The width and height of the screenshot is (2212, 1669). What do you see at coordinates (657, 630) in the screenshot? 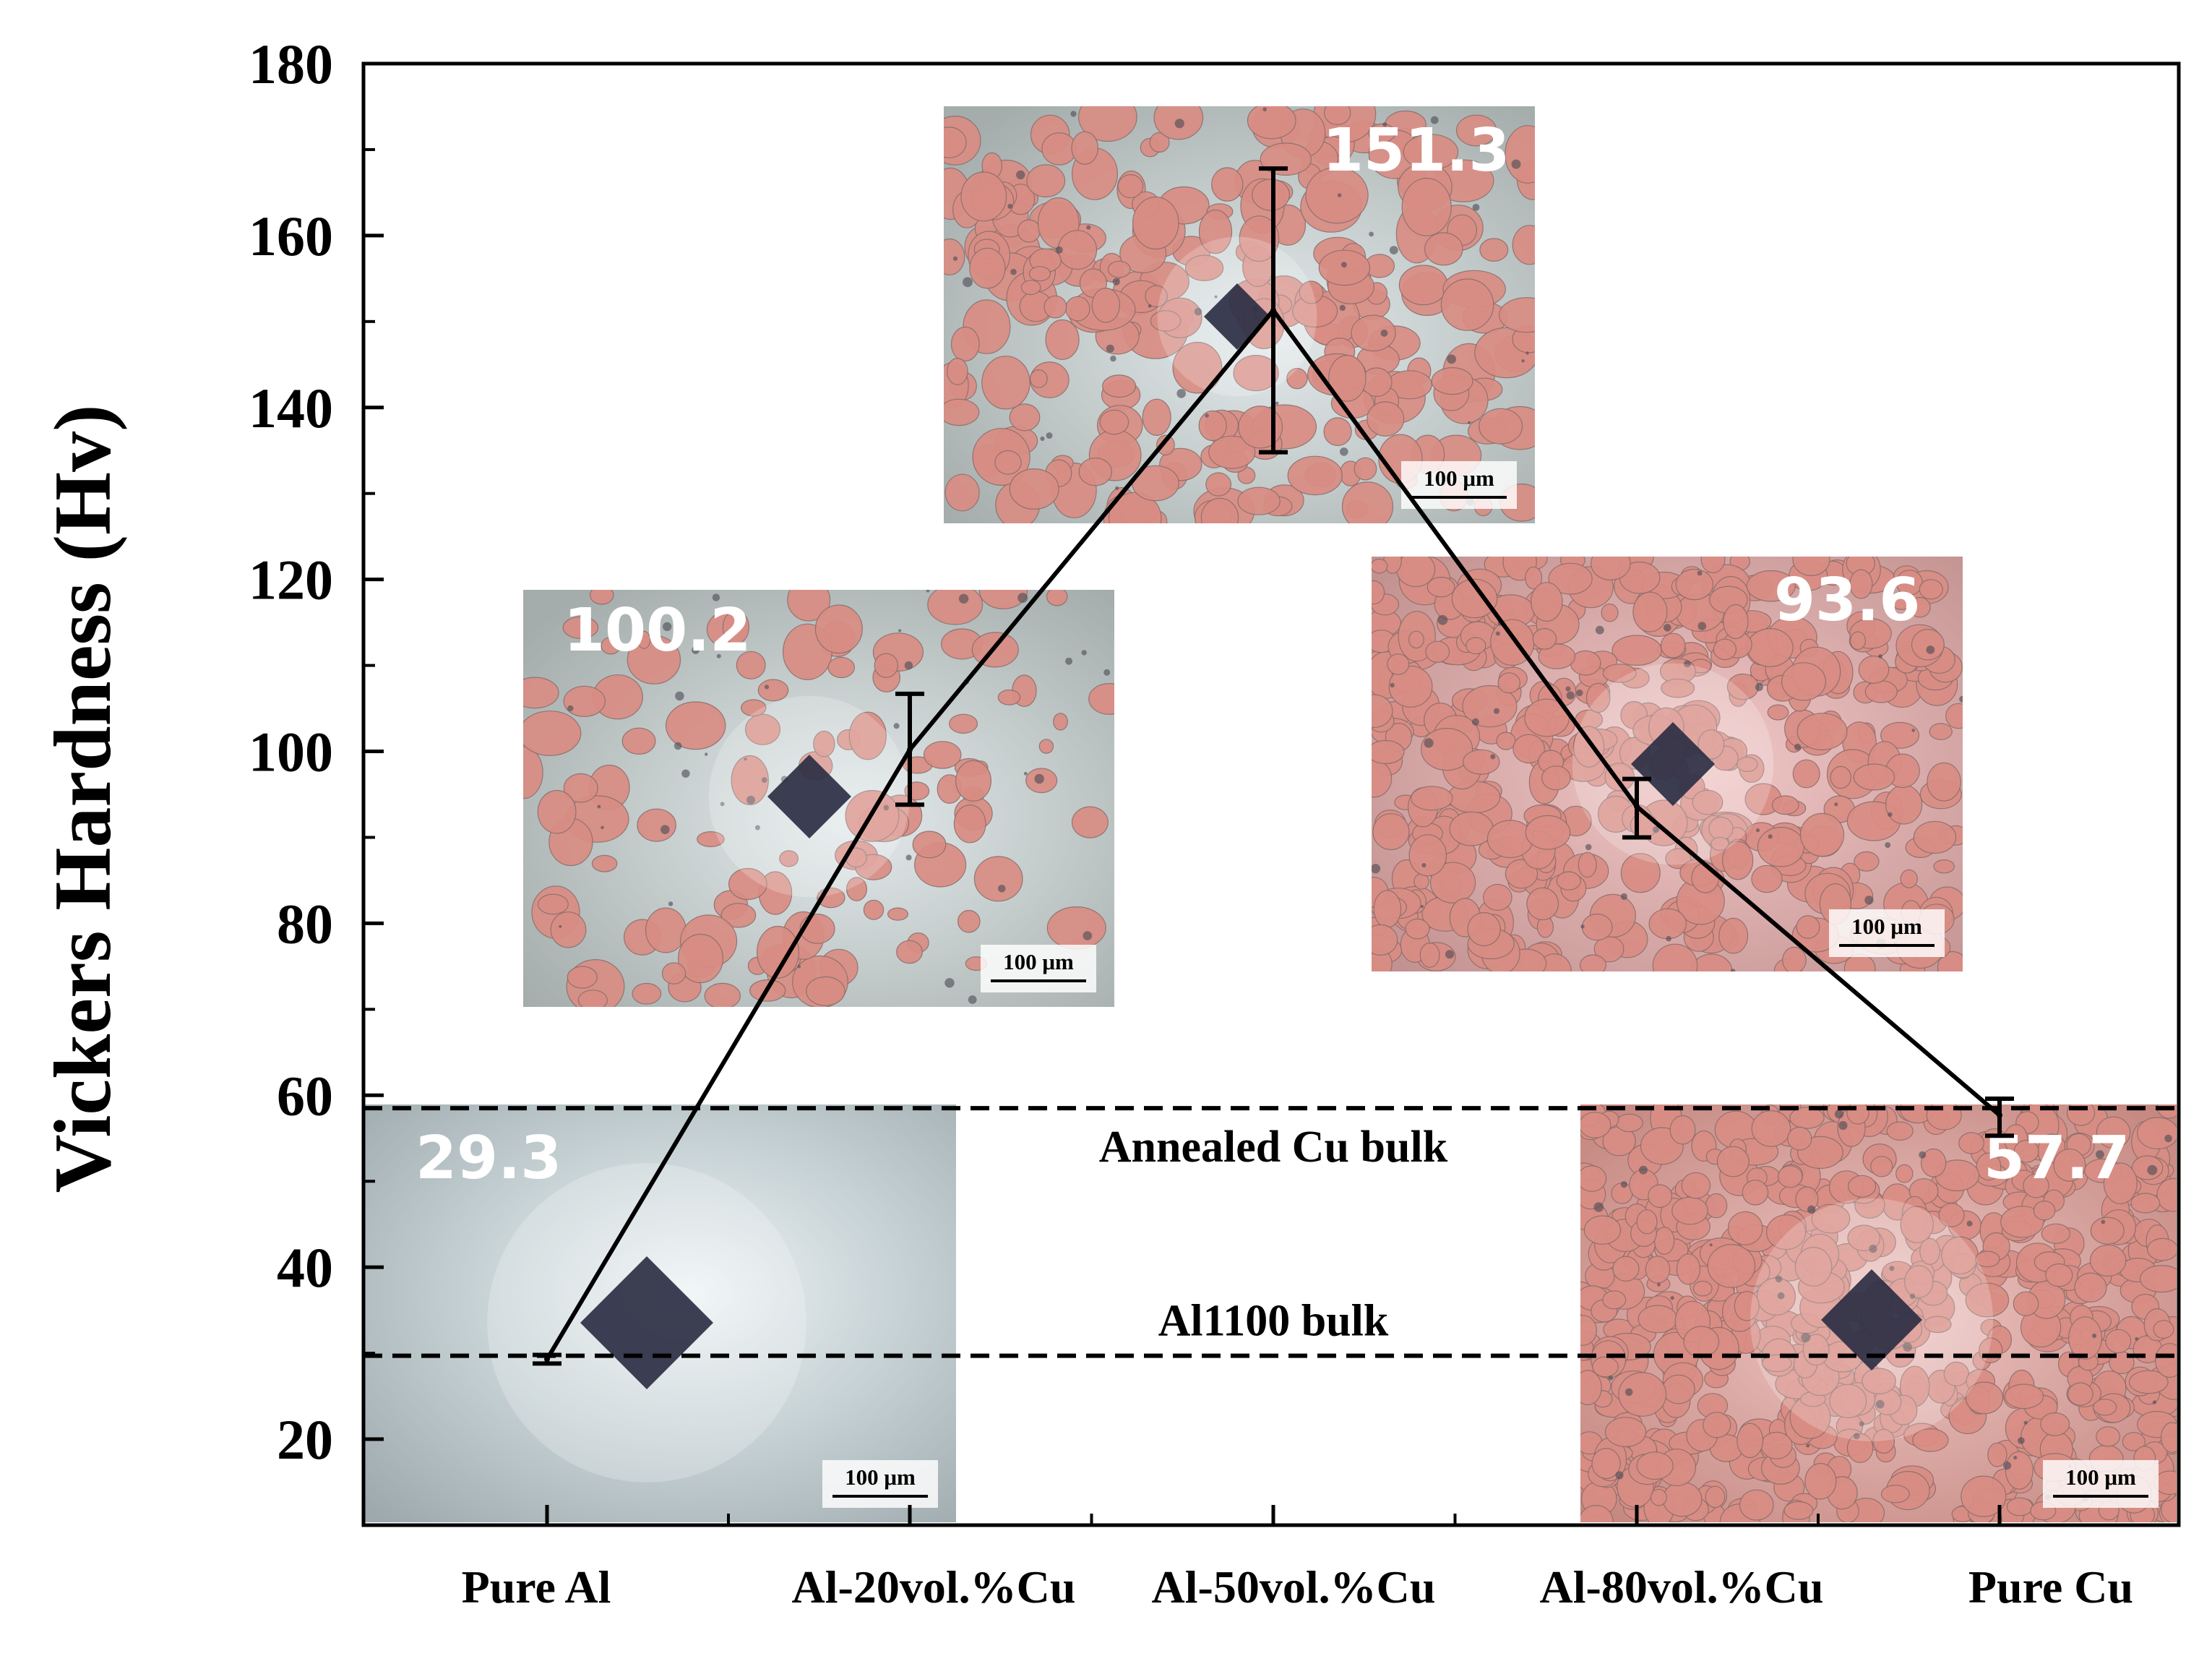
I see `hardness-value-label: 100.2` at bounding box center [657, 630].